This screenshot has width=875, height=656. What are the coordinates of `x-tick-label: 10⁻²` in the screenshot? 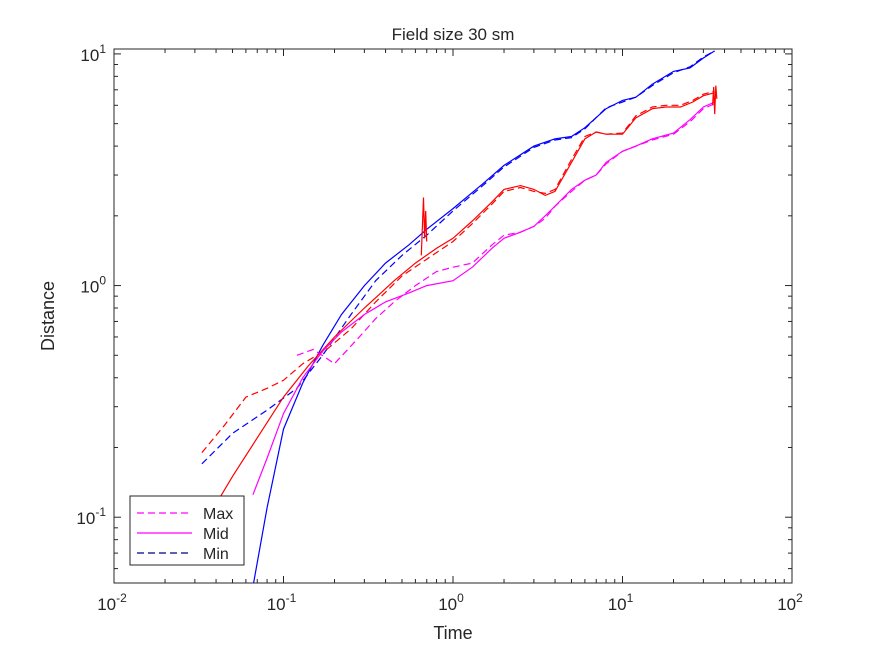 It's located at (112, 602).